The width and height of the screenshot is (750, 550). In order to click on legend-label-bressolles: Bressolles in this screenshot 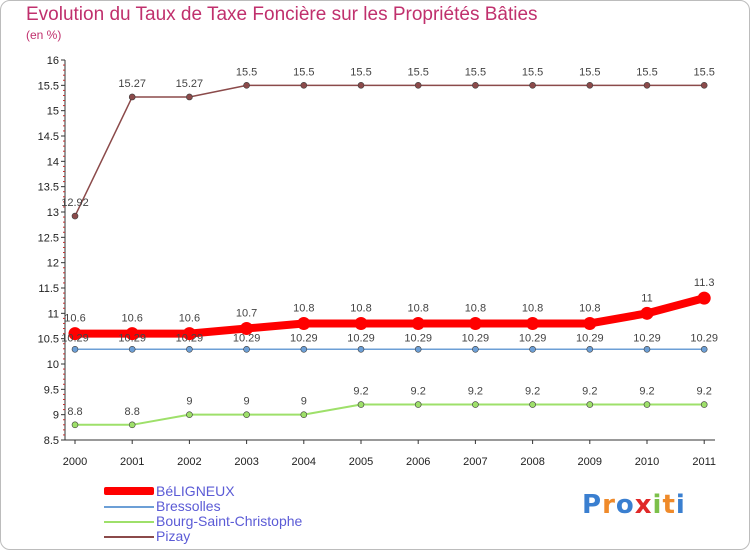, I will do `click(188, 506)`.